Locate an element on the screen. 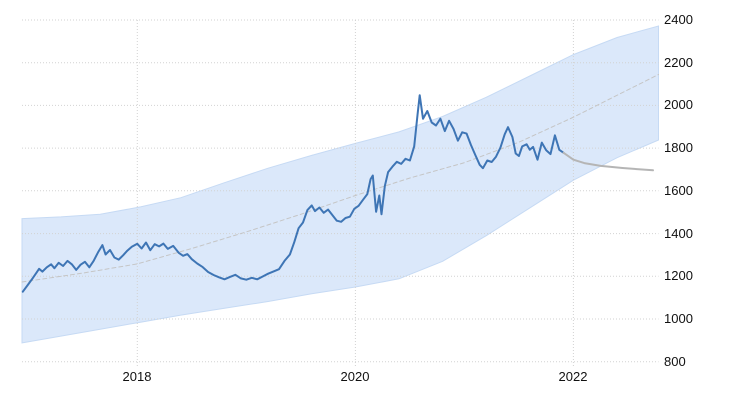 The height and width of the screenshot is (400, 730). y-axis-label: 1600 is located at coordinates (678, 190).